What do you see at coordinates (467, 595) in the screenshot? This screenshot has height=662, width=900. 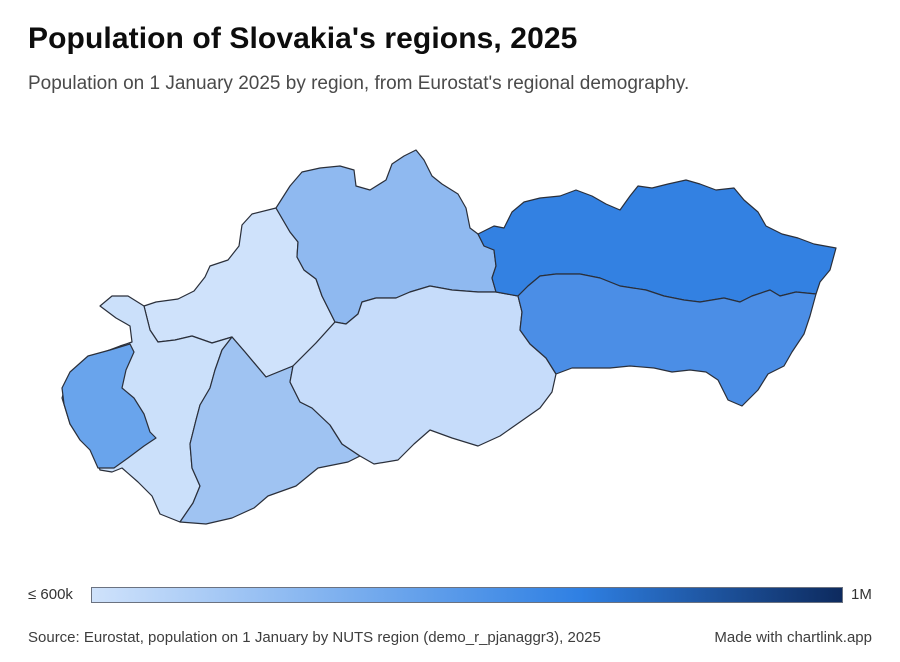 I see `legend-color-scale` at bounding box center [467, 595].